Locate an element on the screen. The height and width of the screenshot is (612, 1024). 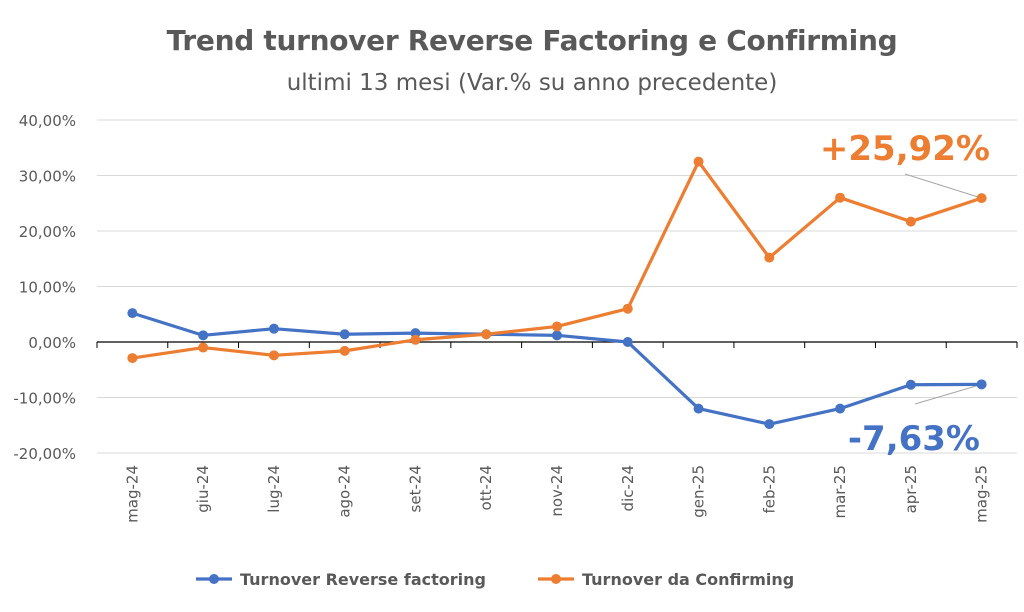
y-tick-label: -10,00% is located at coordinates (44, 399).